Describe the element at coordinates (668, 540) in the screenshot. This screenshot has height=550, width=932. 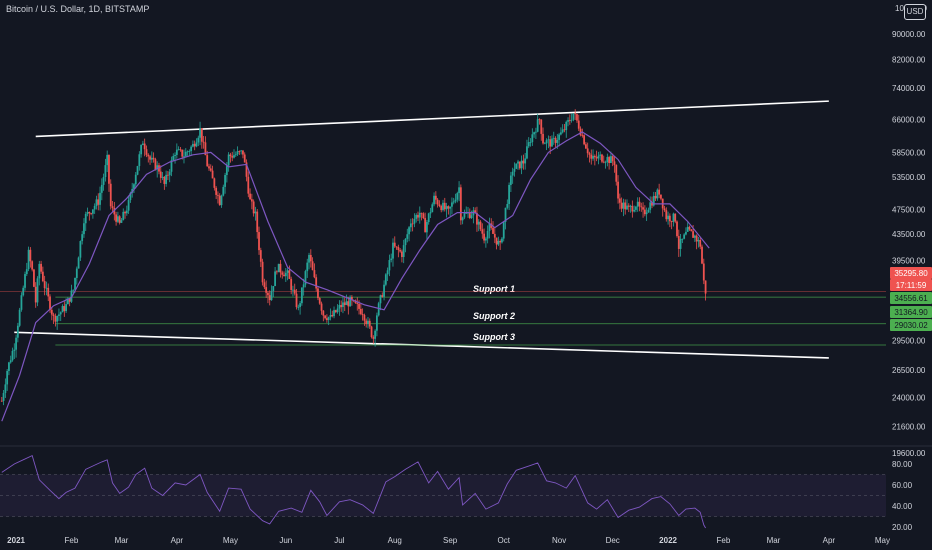
I see `time-tick-label: 2022` at that location.